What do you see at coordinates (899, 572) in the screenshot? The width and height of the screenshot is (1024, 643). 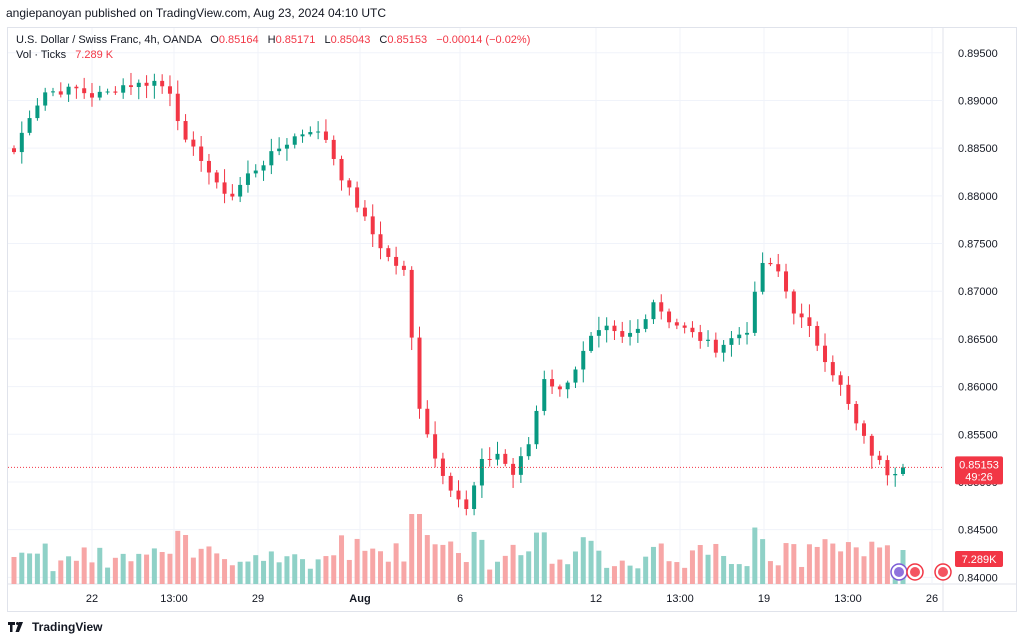 I see `dividend-event-icon` at bounding box center [899, 572].